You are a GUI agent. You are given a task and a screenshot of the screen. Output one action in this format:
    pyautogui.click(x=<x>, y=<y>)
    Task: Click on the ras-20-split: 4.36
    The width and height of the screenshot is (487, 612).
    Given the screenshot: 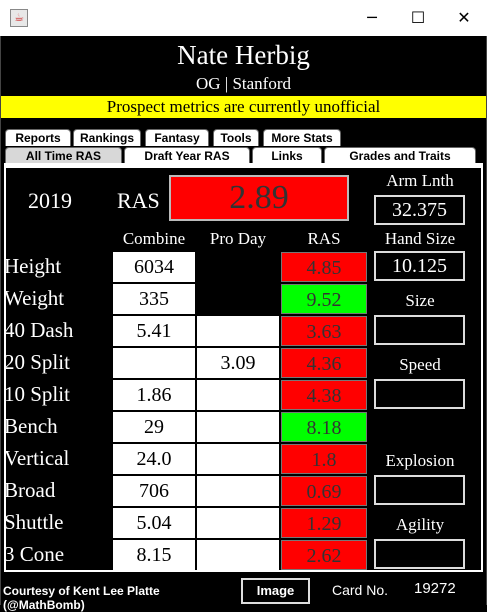 What is the action you would take?
    pyautogui.click(x=324, y=363)
    